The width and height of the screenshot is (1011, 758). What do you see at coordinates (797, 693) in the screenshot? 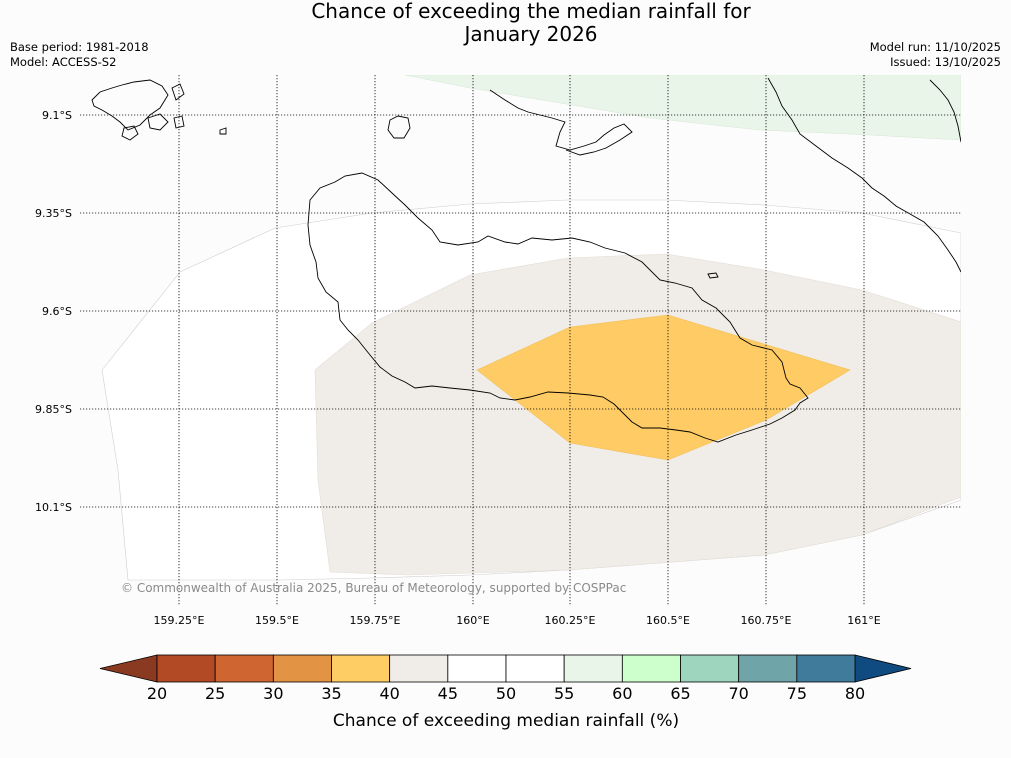
I see `colorbar-tick-label: 75` at bounding box center [797, 693].